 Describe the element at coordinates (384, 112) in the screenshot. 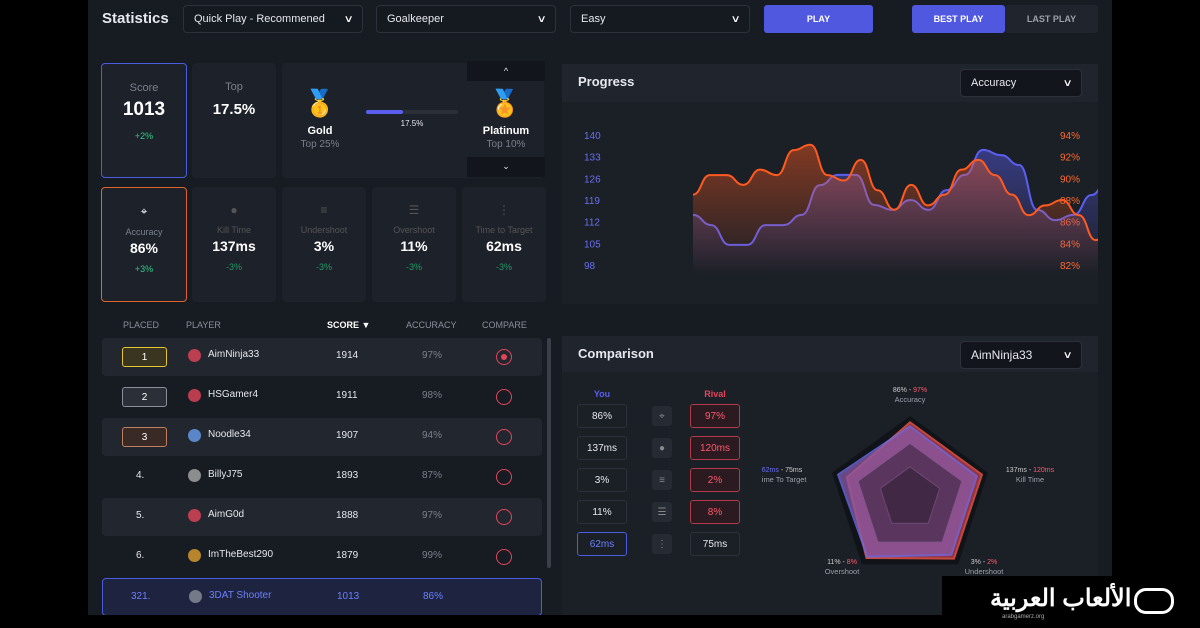

I see `rank-progress-fill` at that location.